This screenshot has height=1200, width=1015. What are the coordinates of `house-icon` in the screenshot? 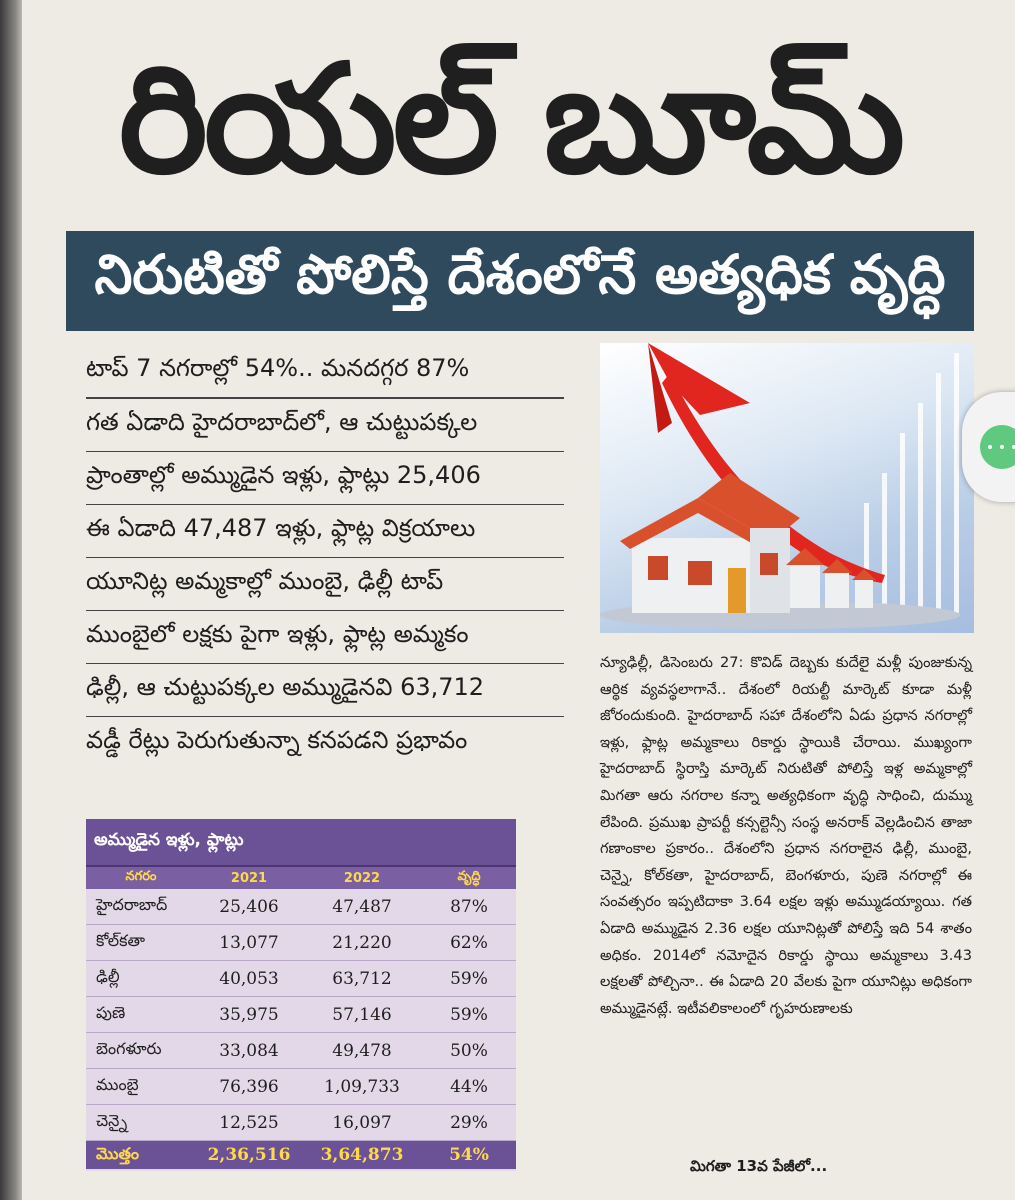 It's located at (710, 543).